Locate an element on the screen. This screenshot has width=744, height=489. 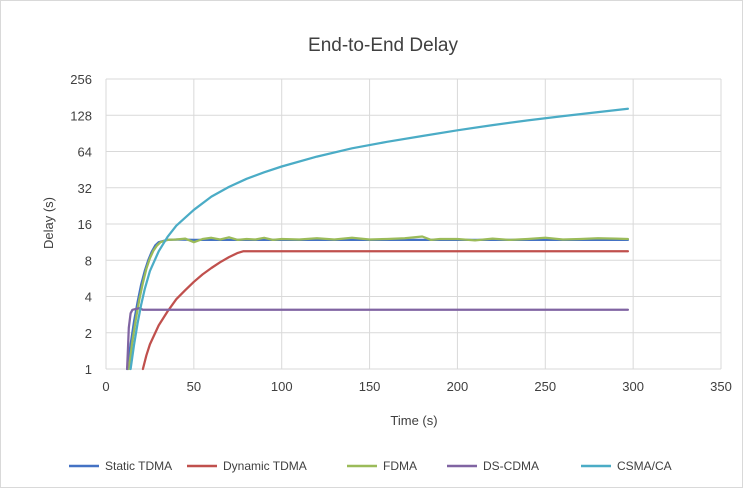
x-tick-label: 250 is located at coordinates (545, 386).